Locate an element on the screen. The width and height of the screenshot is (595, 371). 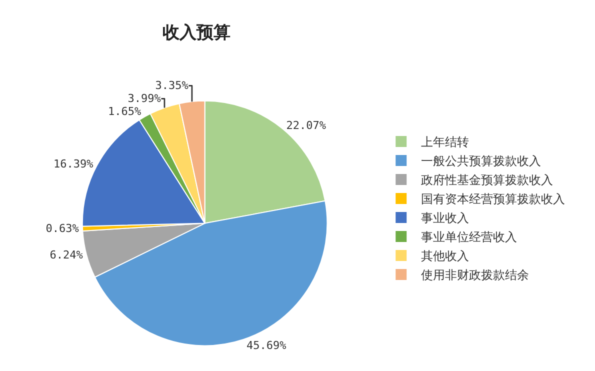
legend-label: 其他收入 is located at coordinates (445, 256).